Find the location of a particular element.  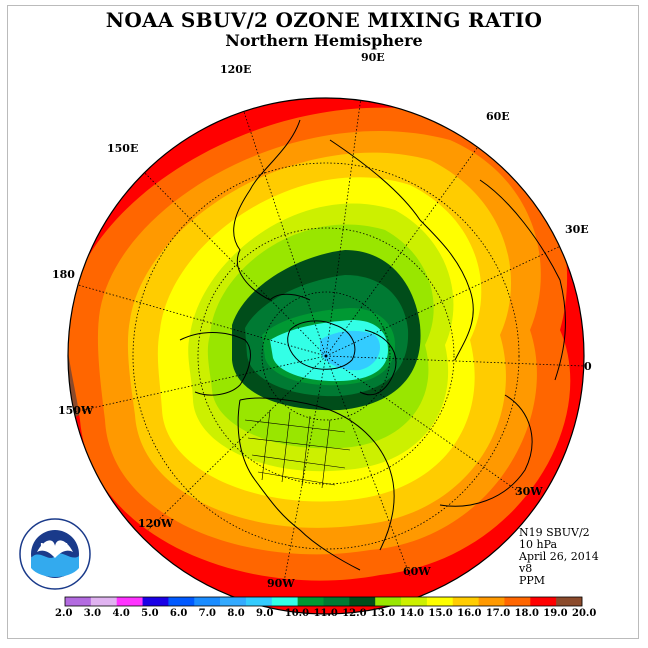

lon-label-180: 180 is located at coordinates (63, 274).